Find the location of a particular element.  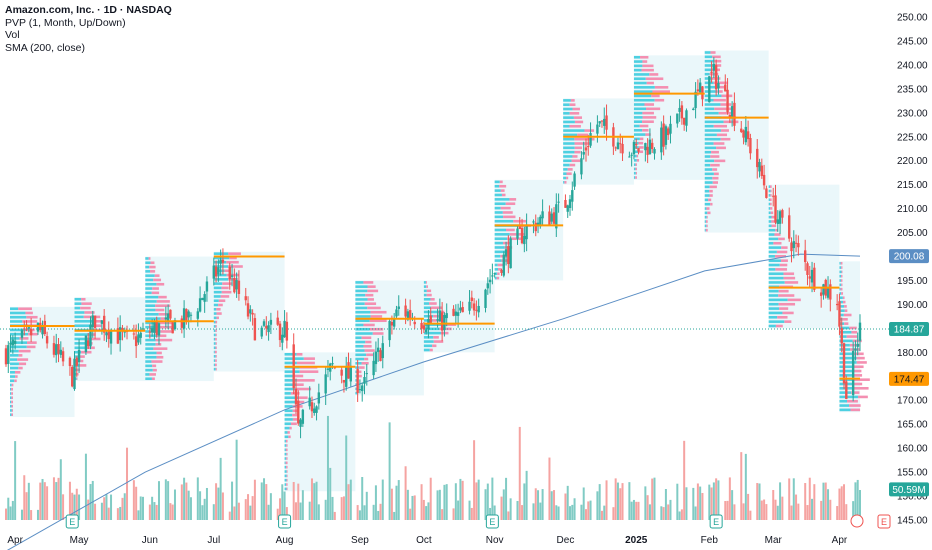

earnings-marker-label: E is located at coordinates (285, 522).